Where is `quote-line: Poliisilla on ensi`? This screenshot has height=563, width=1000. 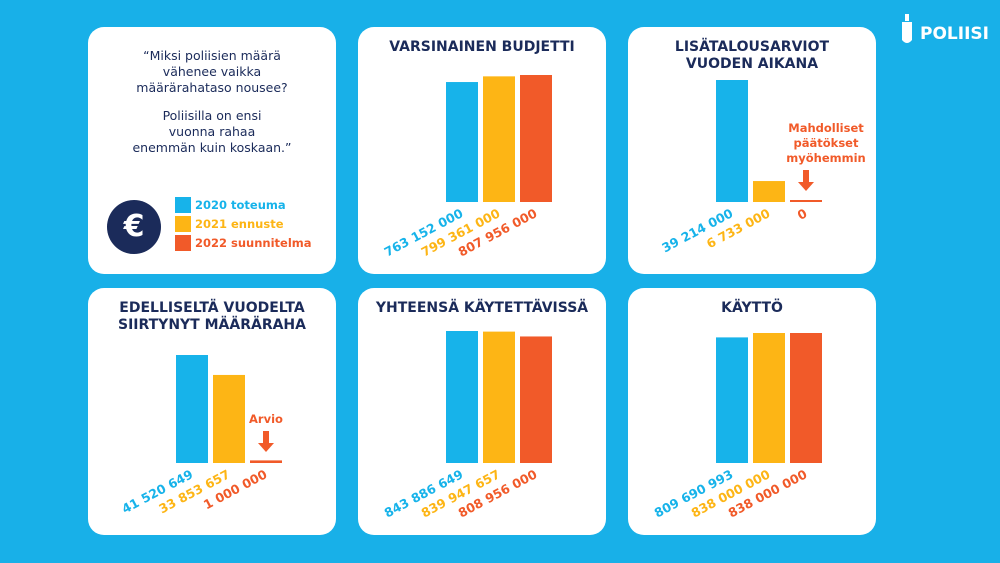 quote-line: Poliisilla on ensi is located at coordinates (212, 115).